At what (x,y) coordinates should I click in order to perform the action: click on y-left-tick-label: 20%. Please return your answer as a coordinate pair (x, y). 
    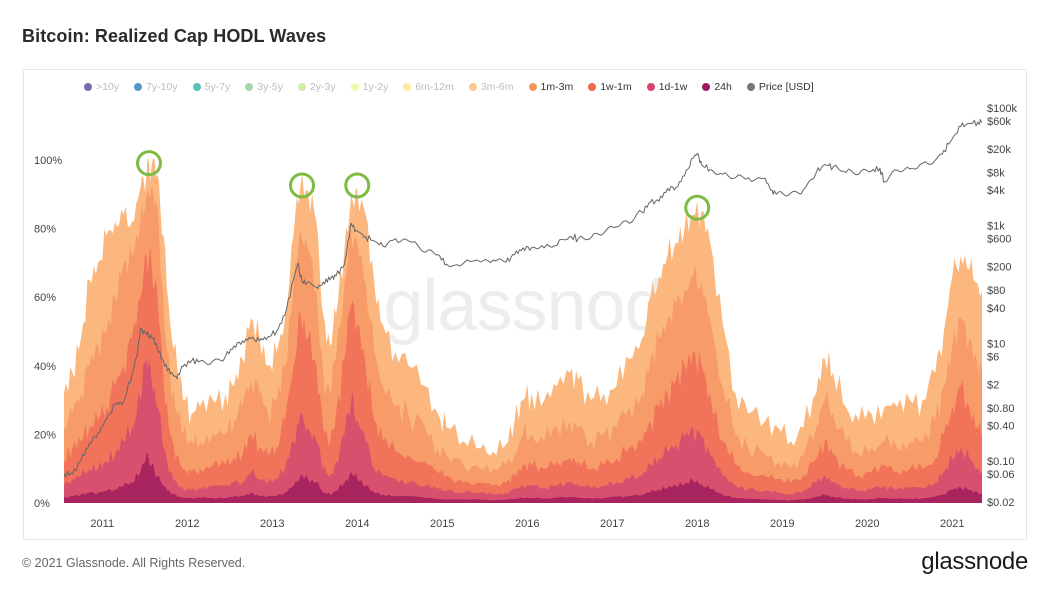
    Looking at the image, I should click on (45, 435).